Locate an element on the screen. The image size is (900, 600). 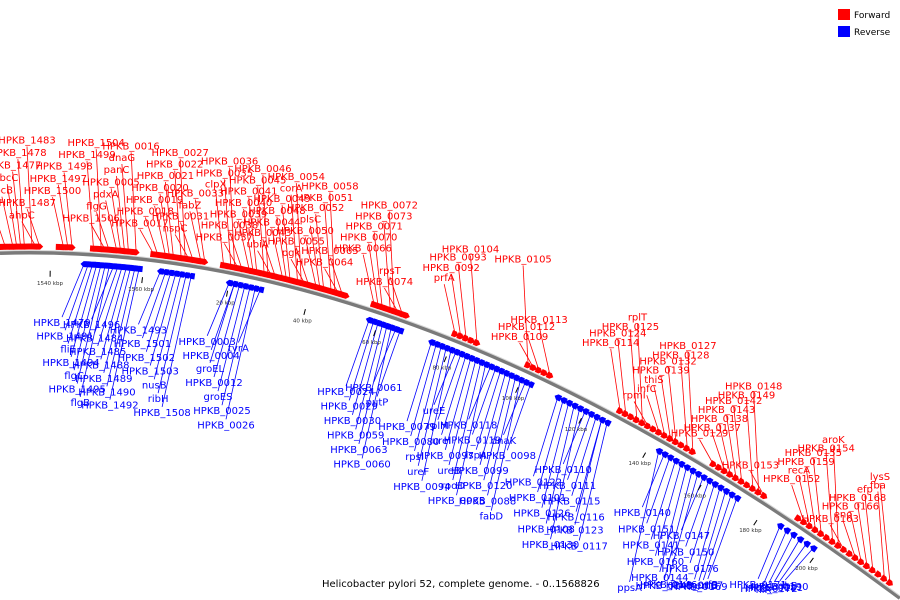
reverse-gene-label: HPKB_1484 is located at coordinates (94, 339).